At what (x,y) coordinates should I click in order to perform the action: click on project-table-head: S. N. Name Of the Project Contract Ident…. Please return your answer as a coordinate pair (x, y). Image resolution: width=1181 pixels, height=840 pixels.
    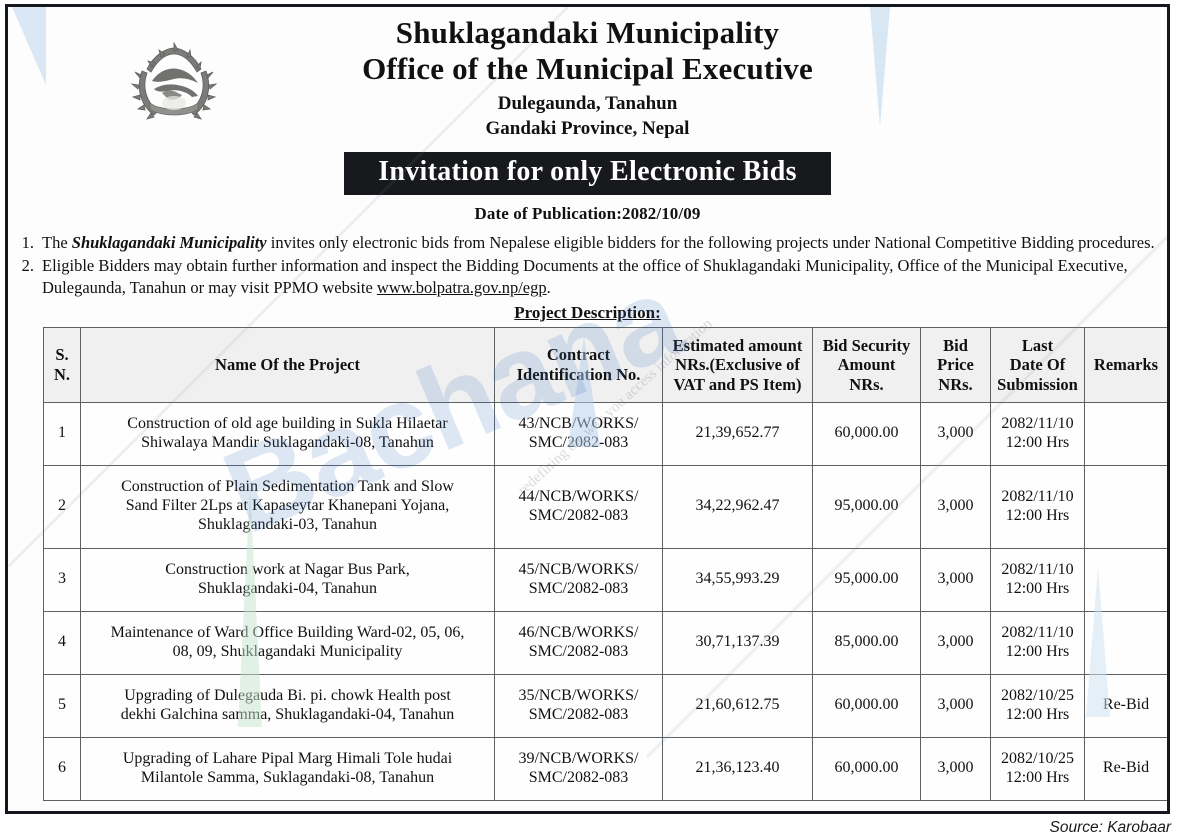
    Looking at the image, I should click on (605, 364).